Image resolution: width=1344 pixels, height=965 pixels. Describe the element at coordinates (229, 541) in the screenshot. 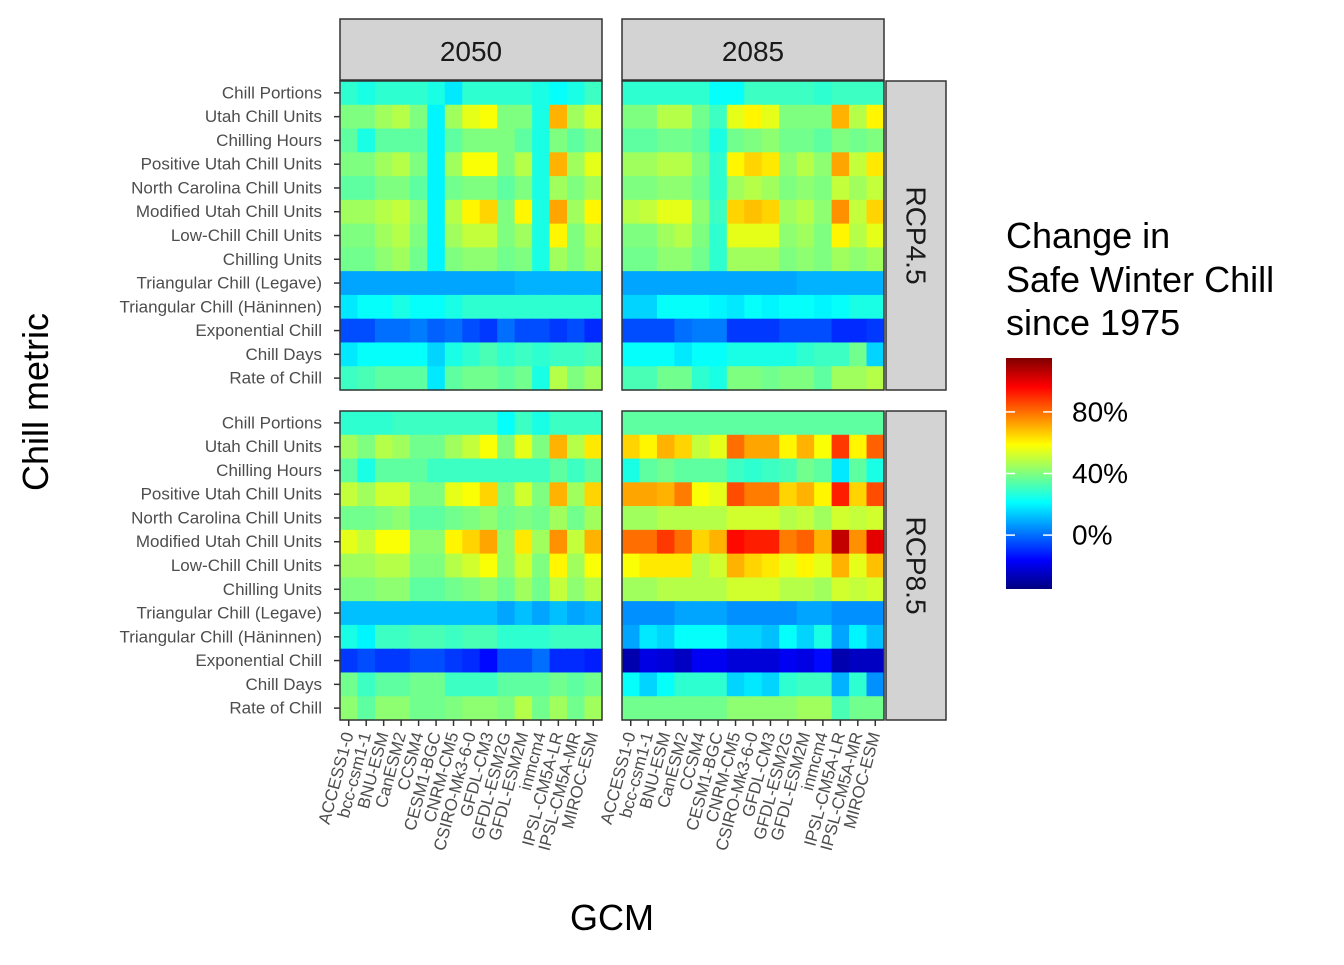

I see `y-tick-label: Modified Utah Chill Units` at that location.